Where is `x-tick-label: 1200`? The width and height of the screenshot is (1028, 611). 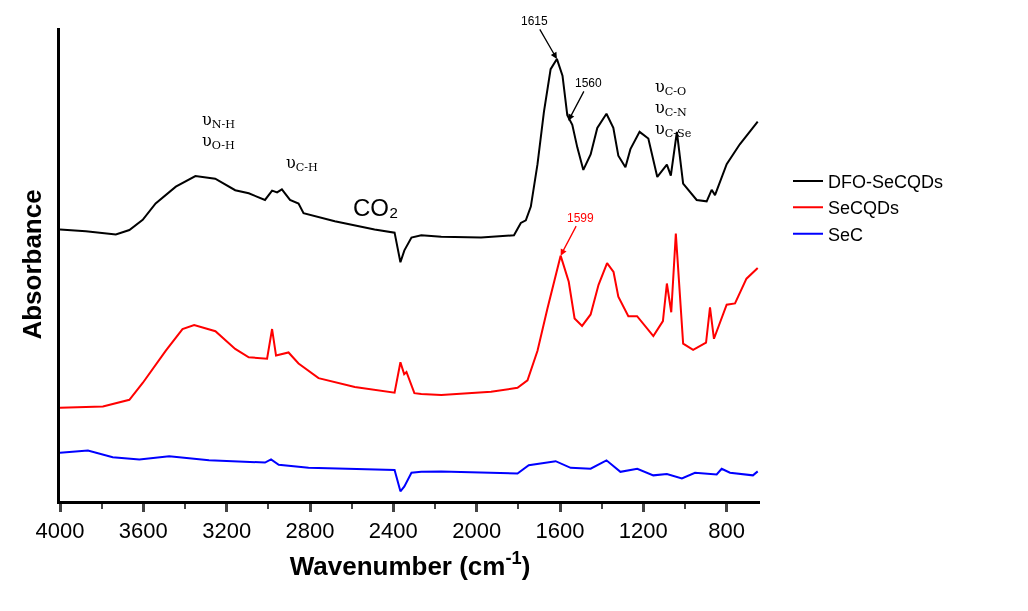
x-tick-label: 1200 is located at coordinates (643, 531).